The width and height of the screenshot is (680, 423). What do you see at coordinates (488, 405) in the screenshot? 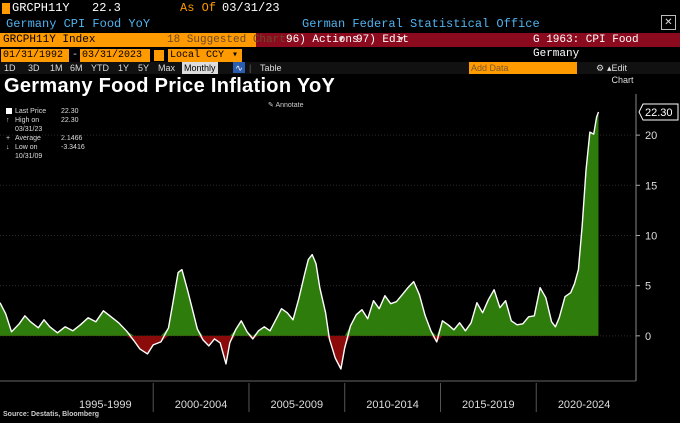
I see `x-tick-label: 2015-2019` at bounding box center [488, 405].